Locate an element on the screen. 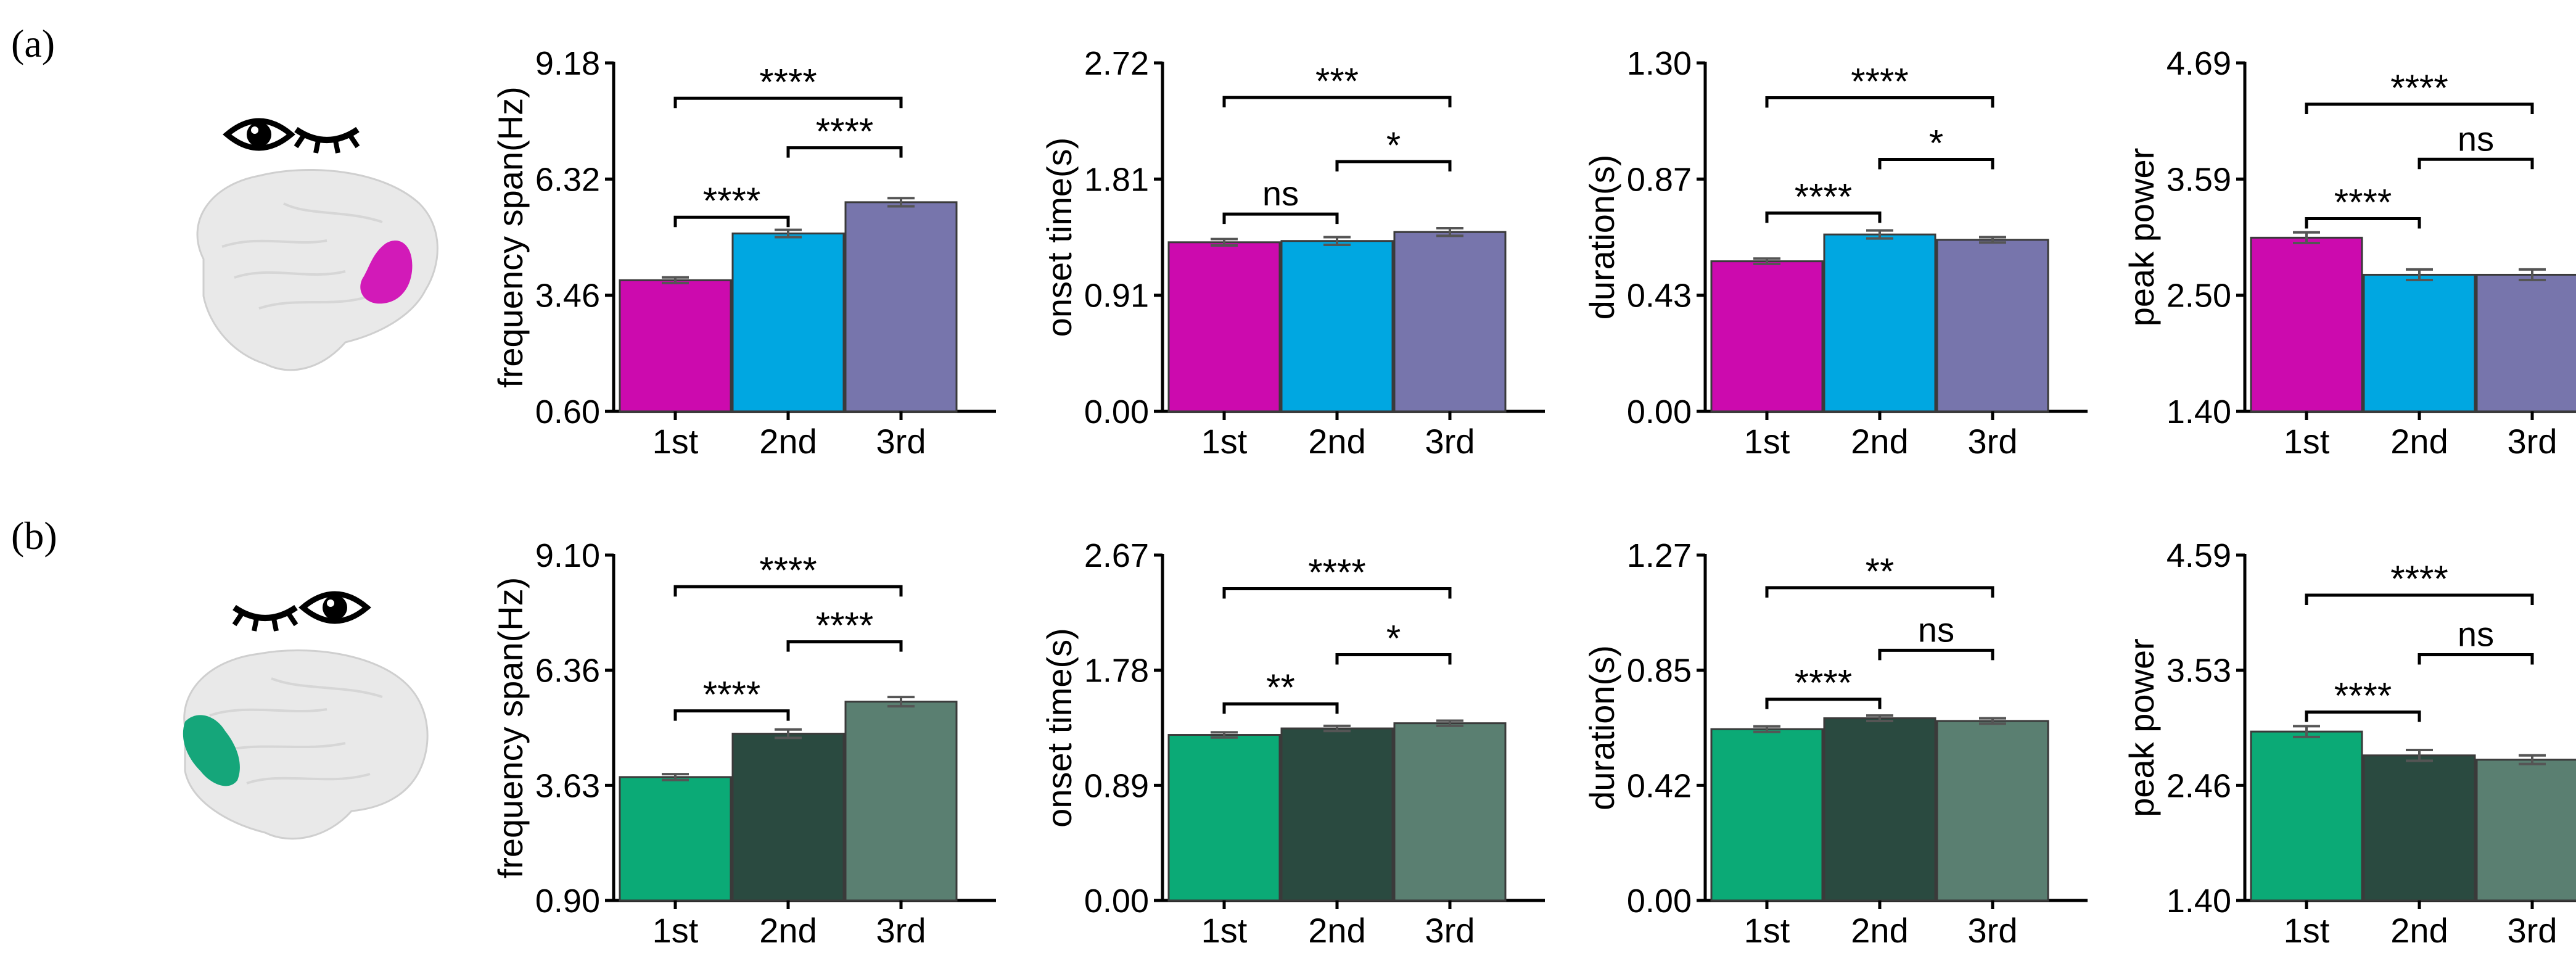 The height and width of the screenshot is (964, 2576). y-tick-label: 9.18 is located at coordinates (567, 63).